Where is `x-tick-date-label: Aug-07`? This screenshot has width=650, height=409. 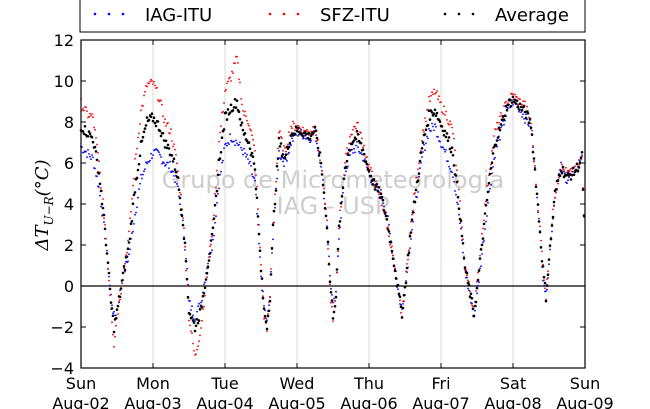 x-tick-date-label: Aug-07 is located at coordinates (440, 401).